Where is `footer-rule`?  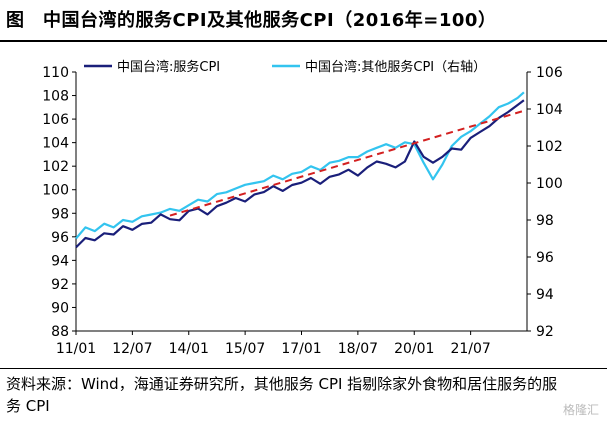
footer-rule is located at coordinates (303, 368).